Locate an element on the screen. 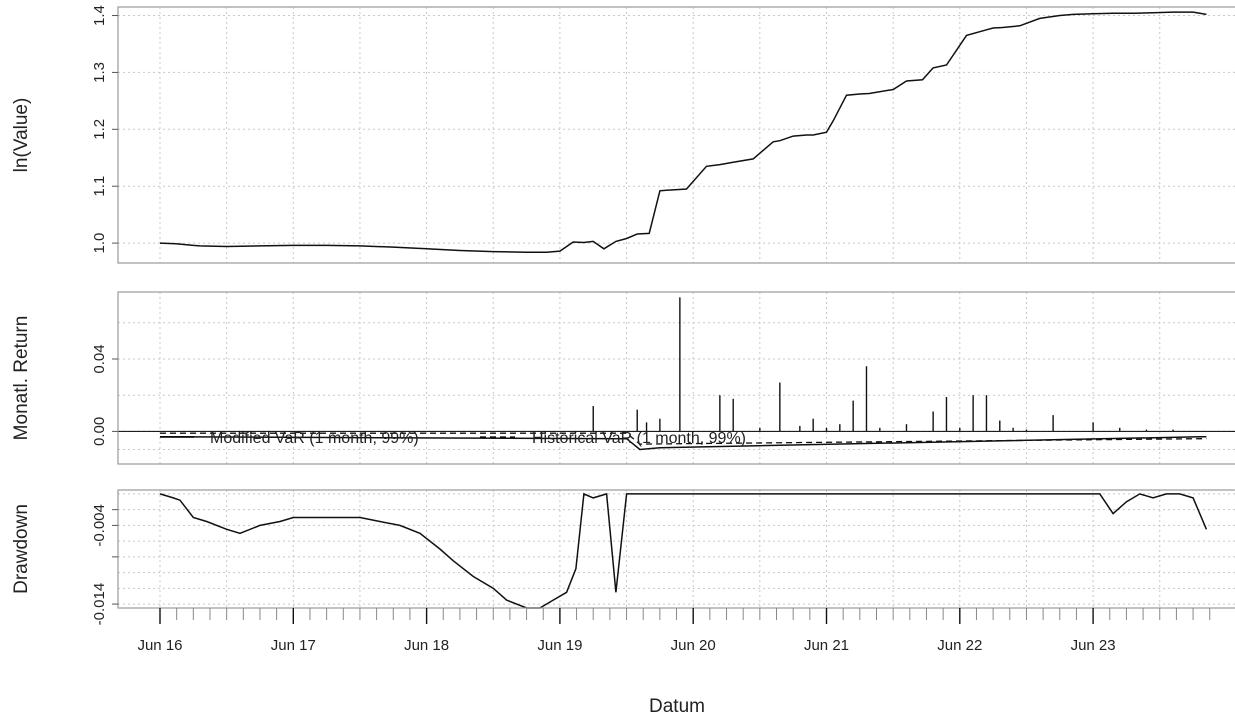 This screenshot has width=1235, height=722. ytick-label: -0.004 is located at coordinates (99, 525).